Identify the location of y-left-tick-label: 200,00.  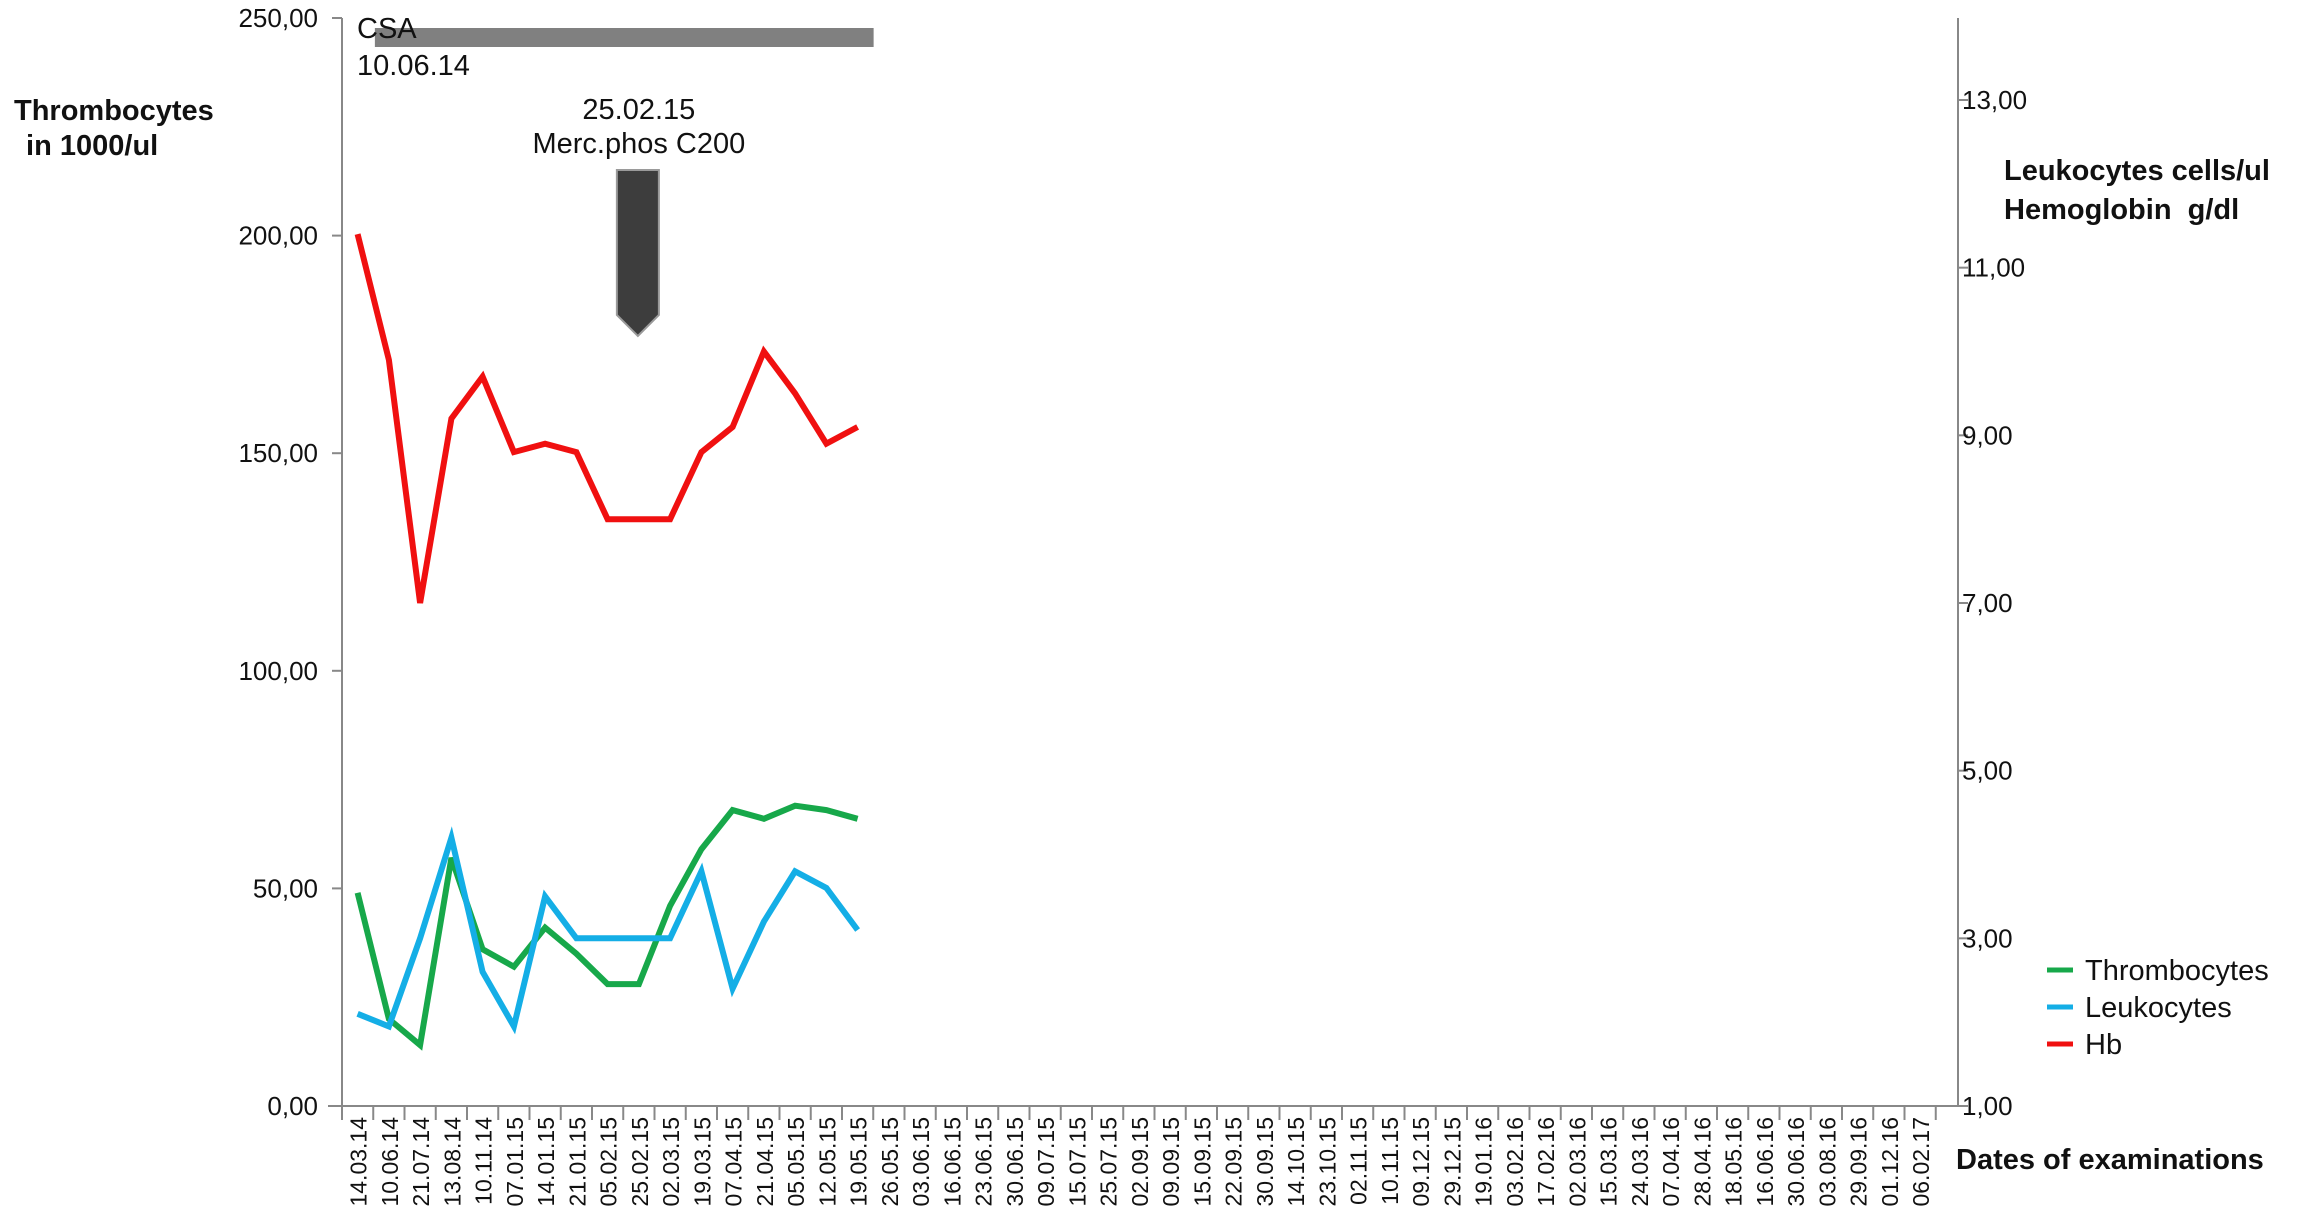
(278, 236).